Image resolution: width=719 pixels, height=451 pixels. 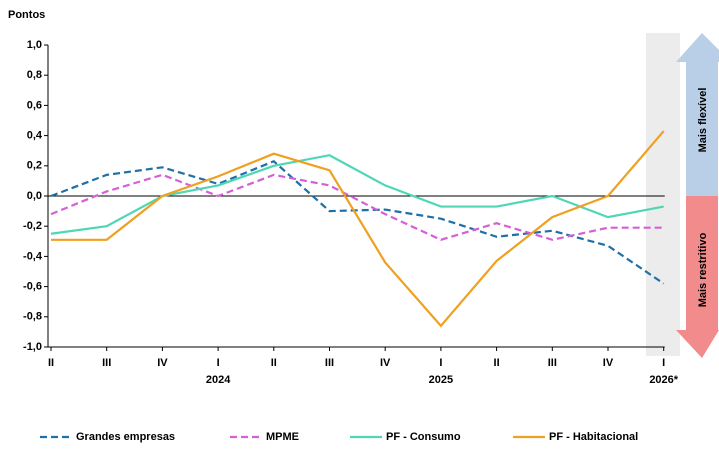 I want to click on legend-label: MPME, so click(x=282, y=437).